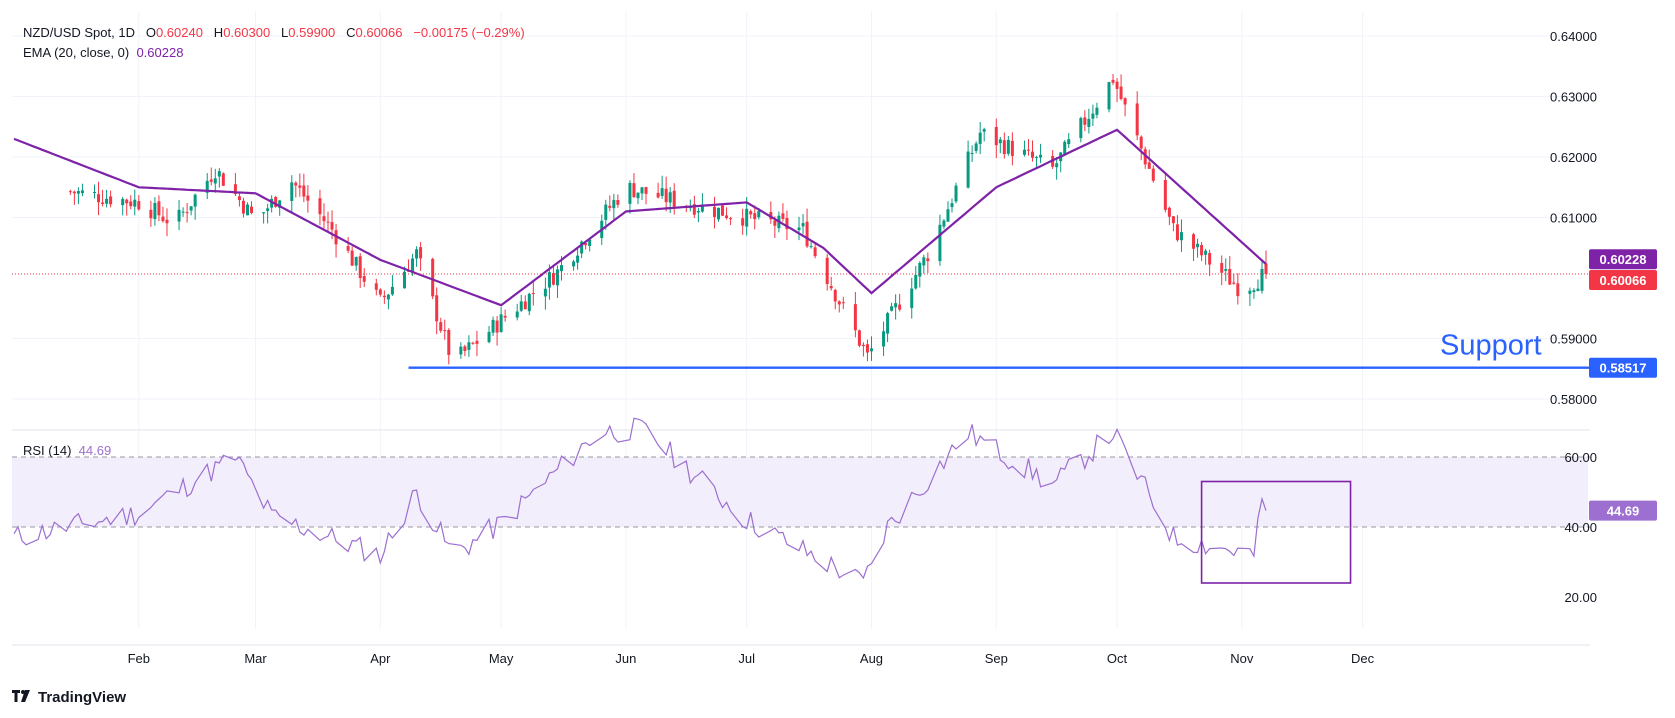 The height and width of the screenshot is (718, 1675). I want to click on tradingview-branding: TradingView, so click(69, 697).